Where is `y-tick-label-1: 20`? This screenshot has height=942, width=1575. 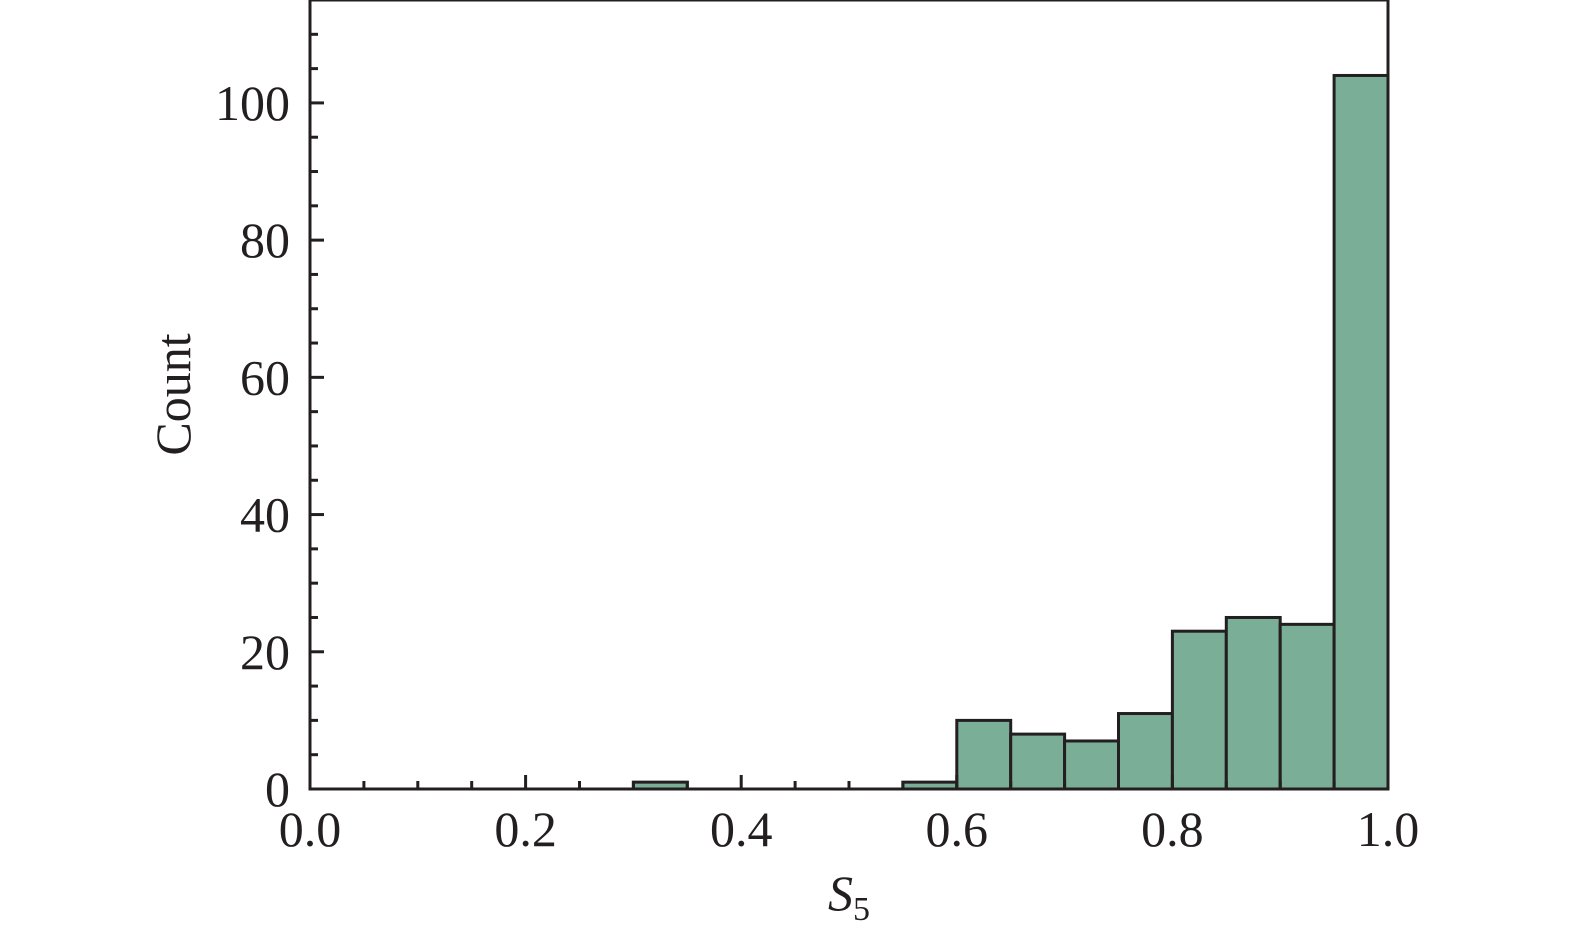
y-tick-label-1: 20 is located at coordinates (265, 652).